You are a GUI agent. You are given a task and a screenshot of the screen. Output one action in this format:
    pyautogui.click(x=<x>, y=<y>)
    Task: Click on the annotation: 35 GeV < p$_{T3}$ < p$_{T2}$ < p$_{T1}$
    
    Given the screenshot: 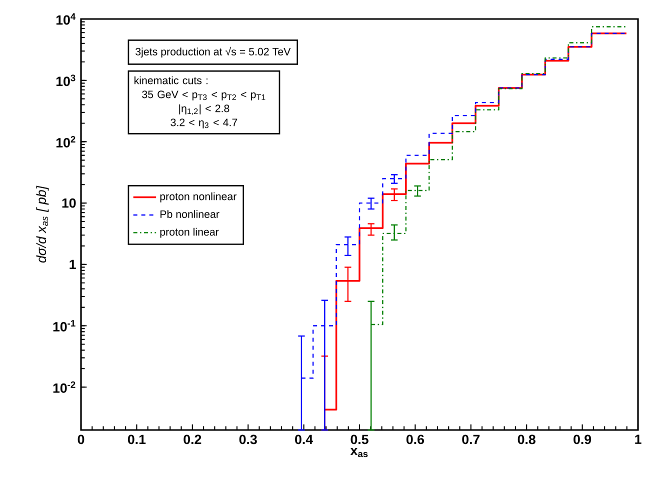 What is the action you would take?
    pyautogui.click(x=204, y=95)
    